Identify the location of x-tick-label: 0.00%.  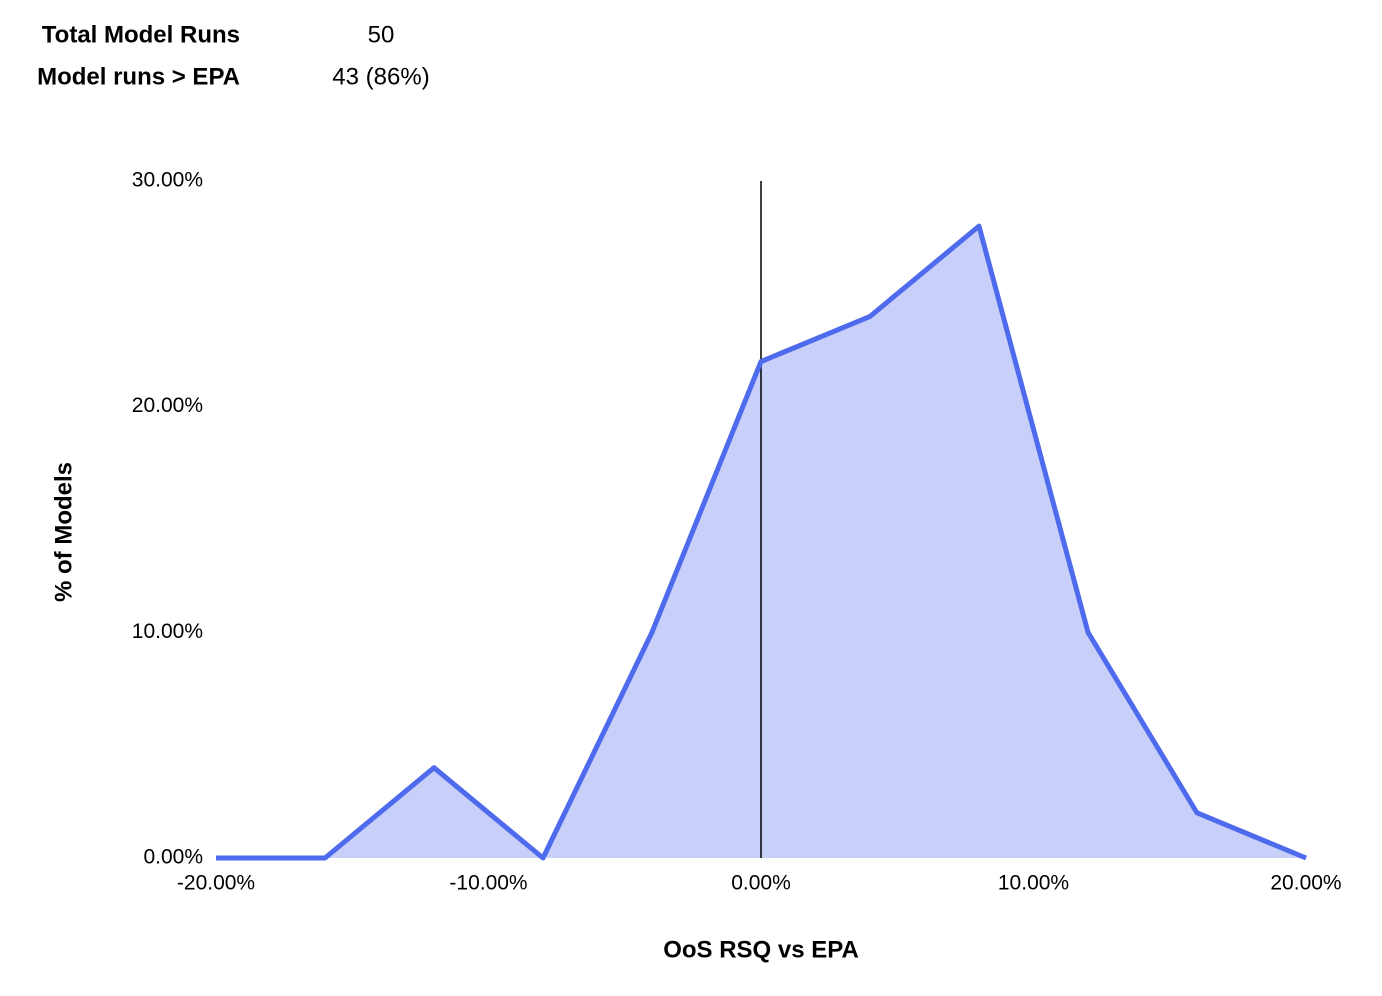
(761, 883).